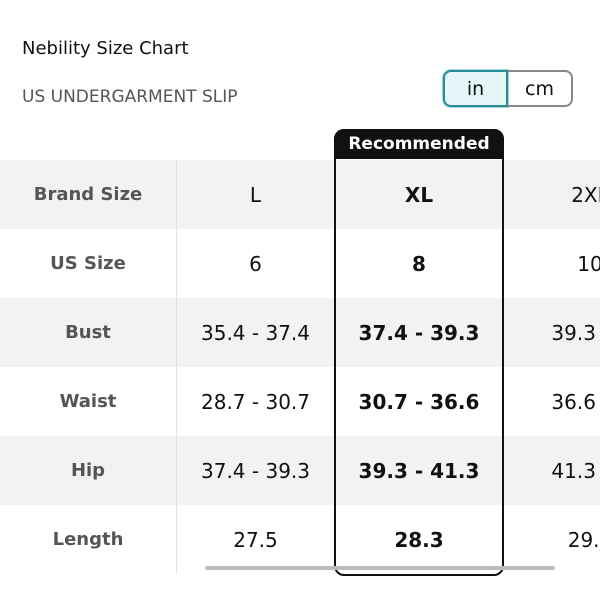 The height and width of the screenshot is (600, 600). What do you see at coordinates (88, 470) in the screenshot?
I see `row-label: Hip` at bounding box center [88, 470].